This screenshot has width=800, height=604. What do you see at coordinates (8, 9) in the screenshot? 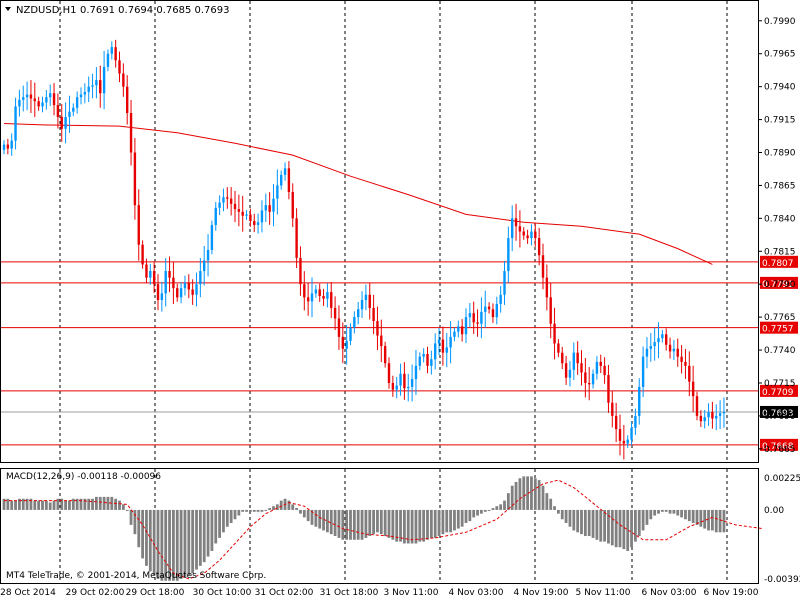
I see `triangle-down-icon` at bounding box center [8, 9].